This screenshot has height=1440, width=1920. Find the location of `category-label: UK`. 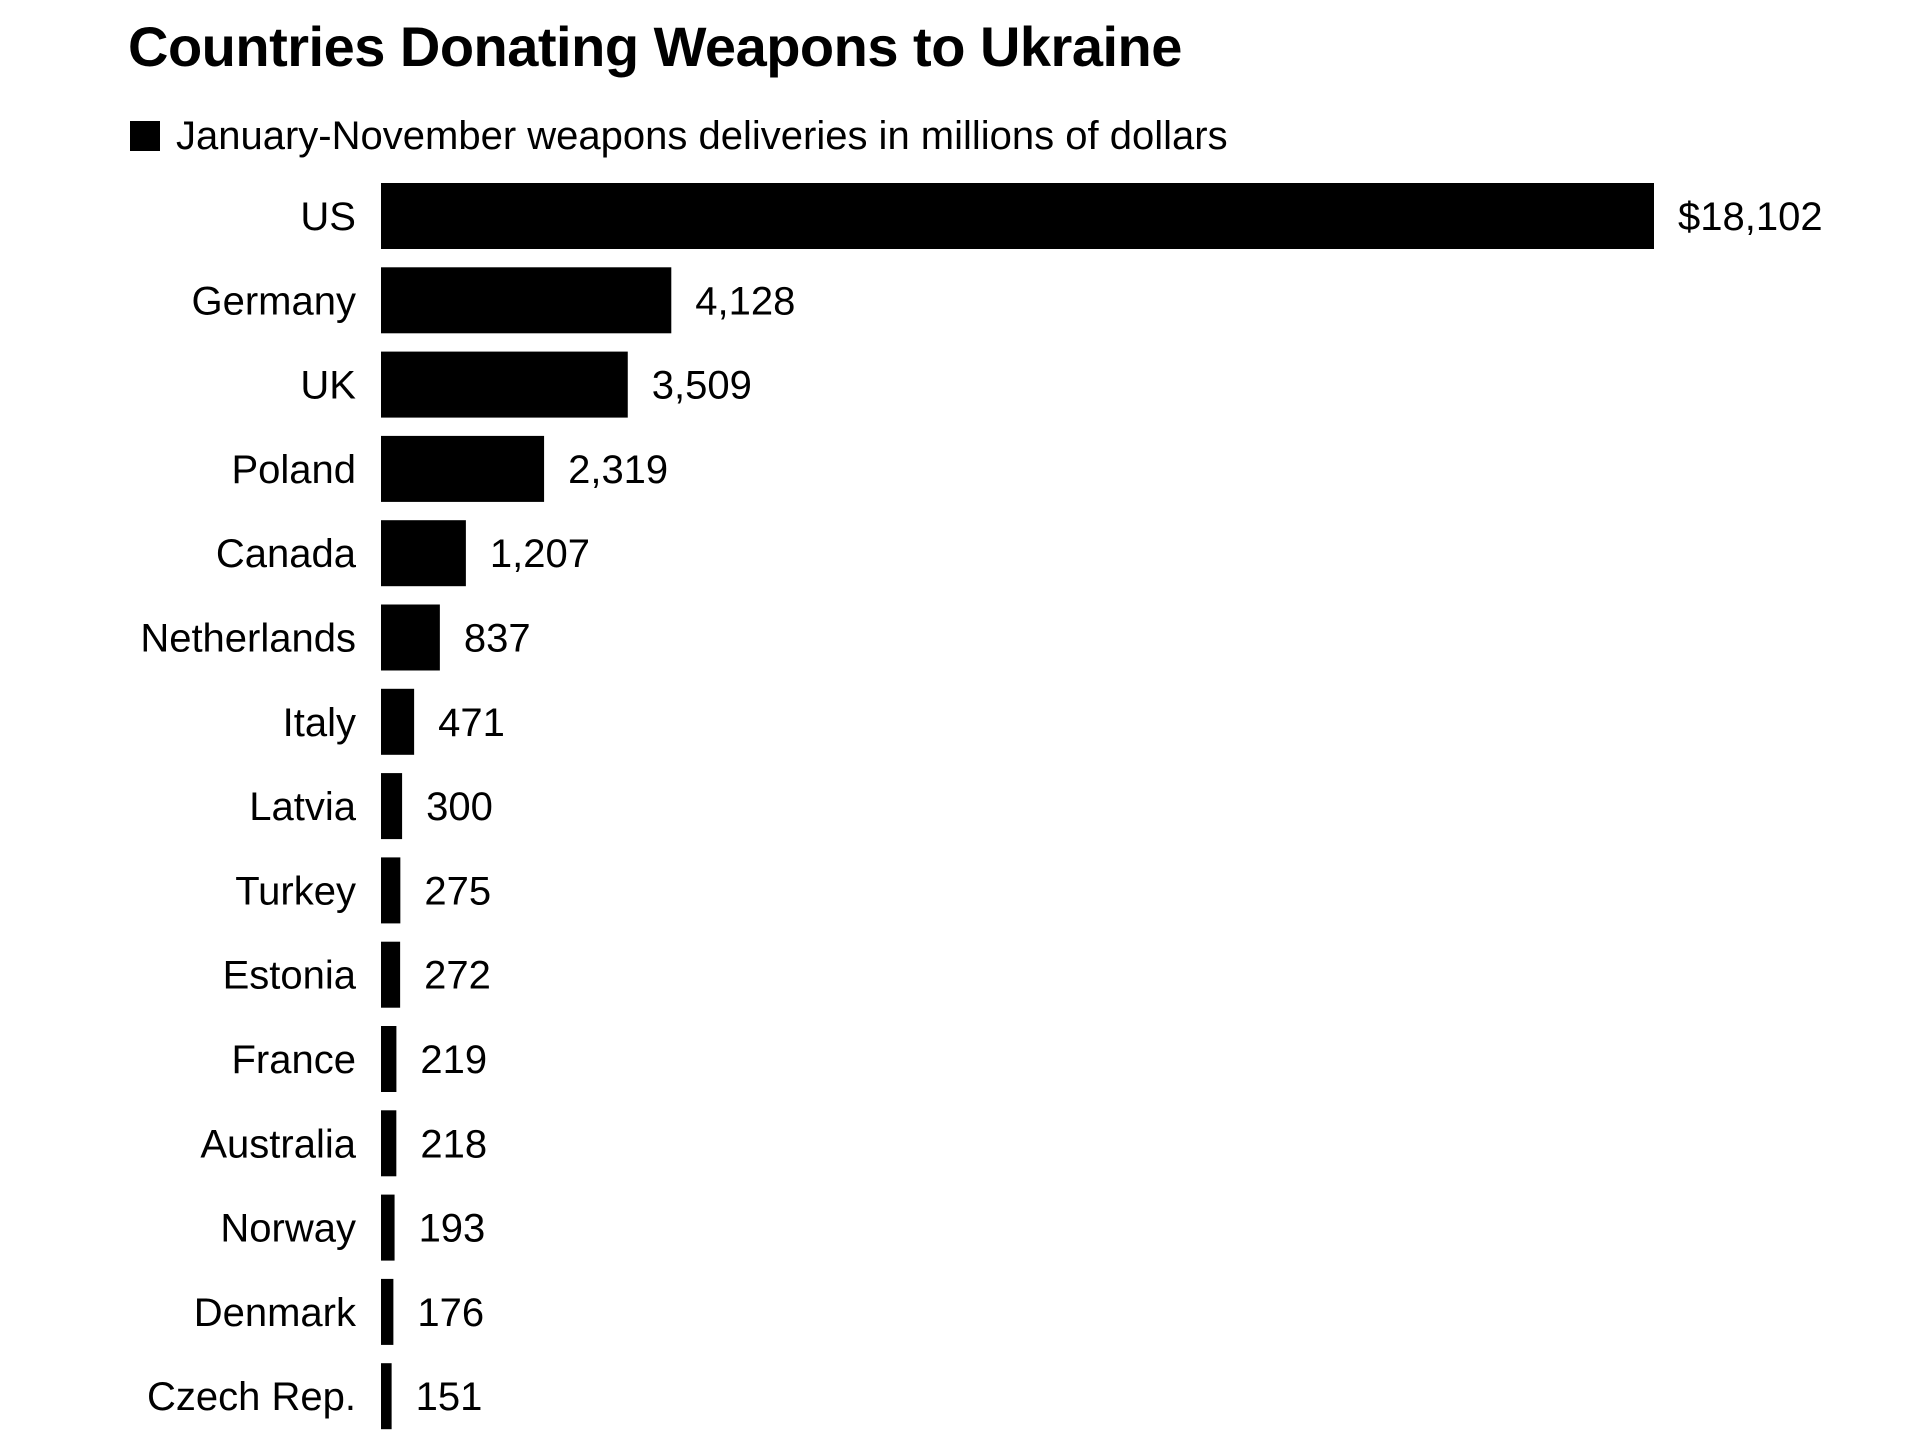

category-label: UK is located at coordinates (328, 386).